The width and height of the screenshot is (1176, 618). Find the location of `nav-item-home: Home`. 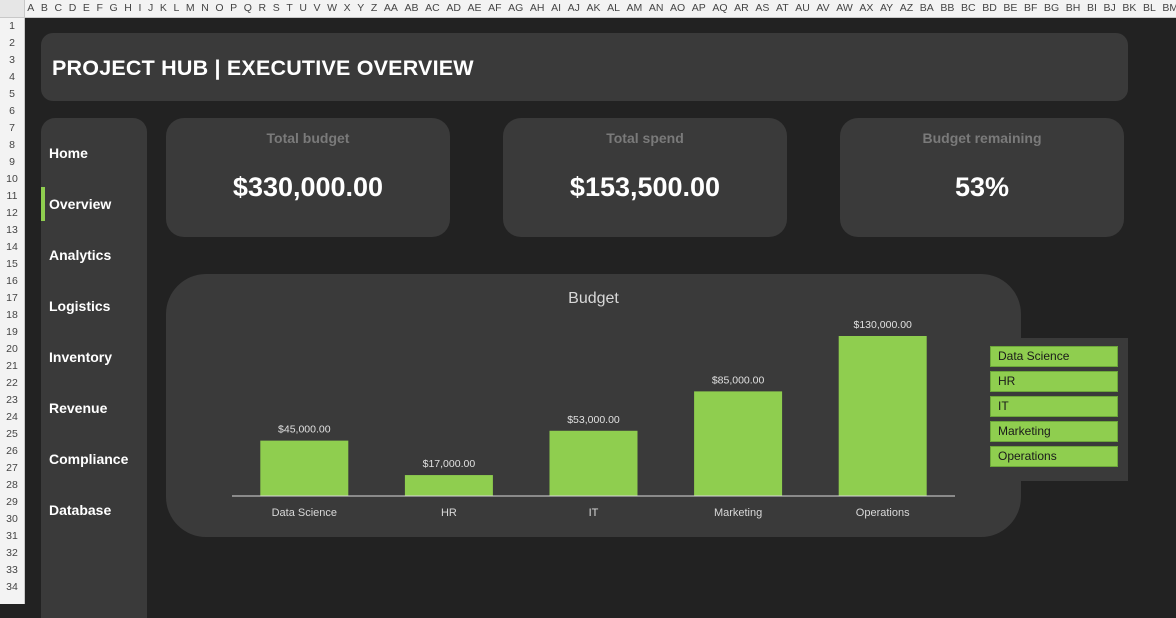

nav-item-home: Home is located at coordinates (68, 153).